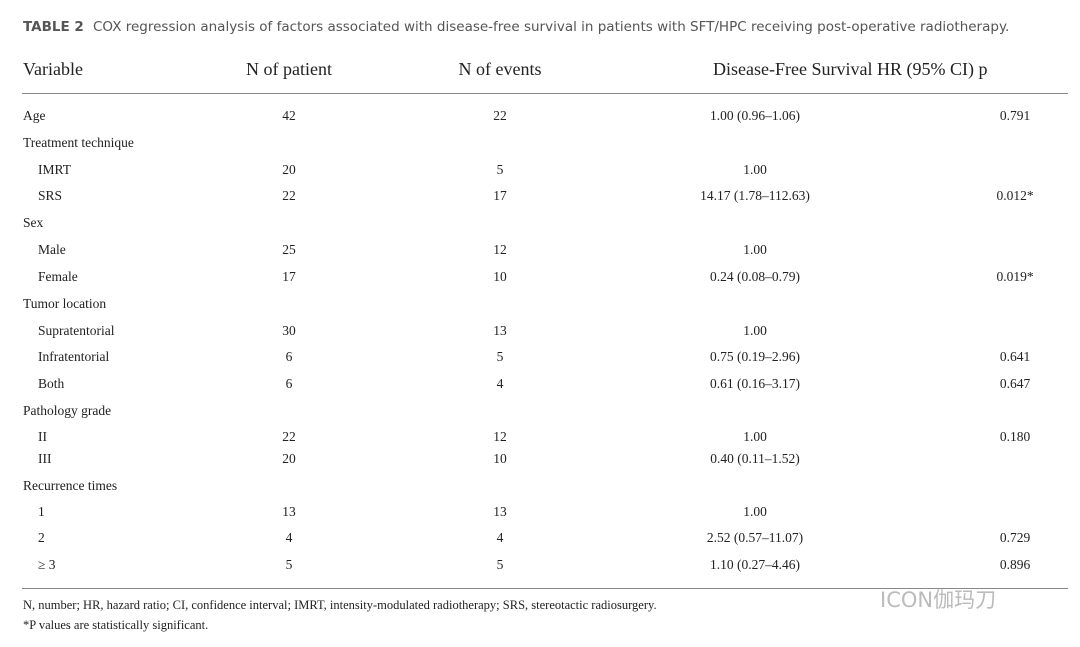  Describe the element at coordinates (116, 625) in the screenshot. I see `footnote: *P values are statistically significant.` at that location.